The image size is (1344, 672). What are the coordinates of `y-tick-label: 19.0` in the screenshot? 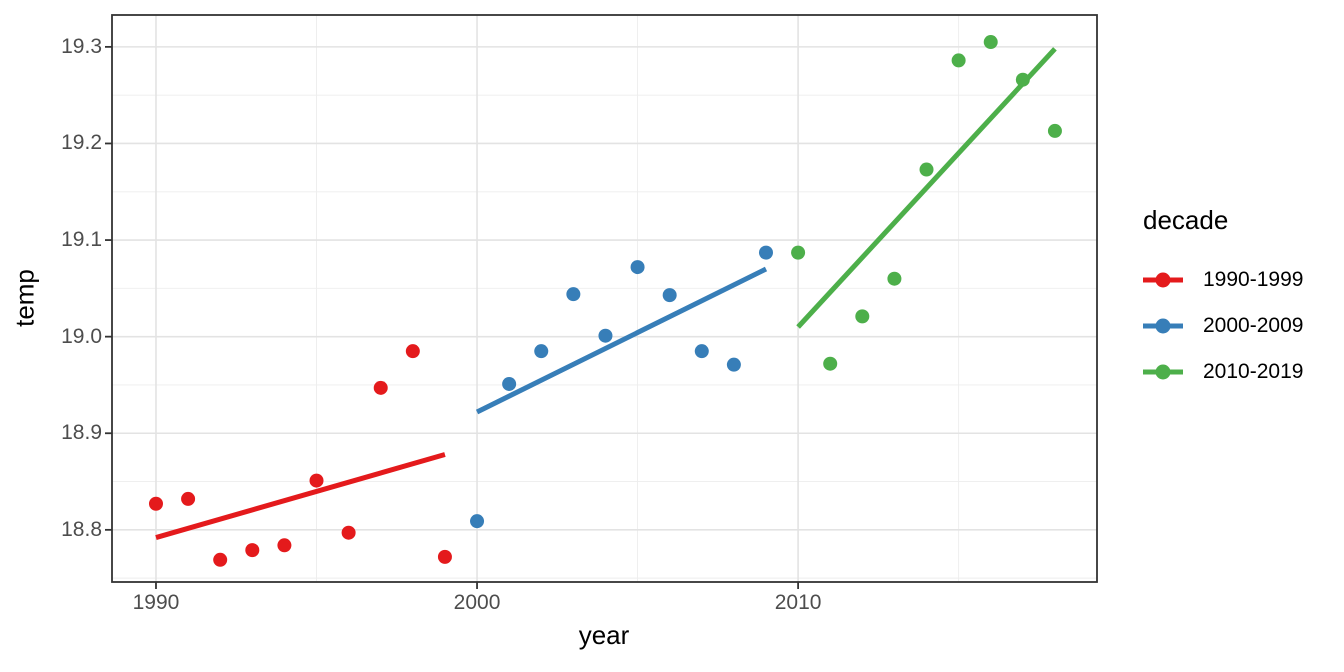 It's located at (81, 336).